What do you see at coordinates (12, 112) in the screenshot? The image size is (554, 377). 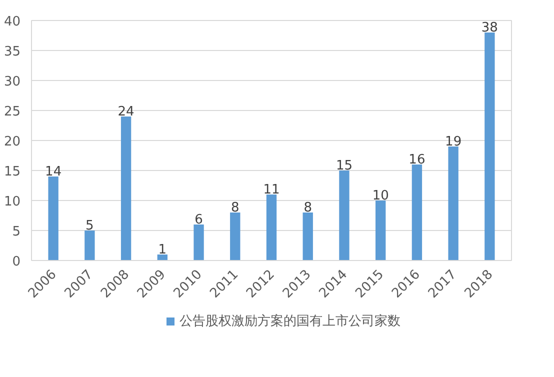 I see `y-tick-label: 25` at bounding box center [12, 112].